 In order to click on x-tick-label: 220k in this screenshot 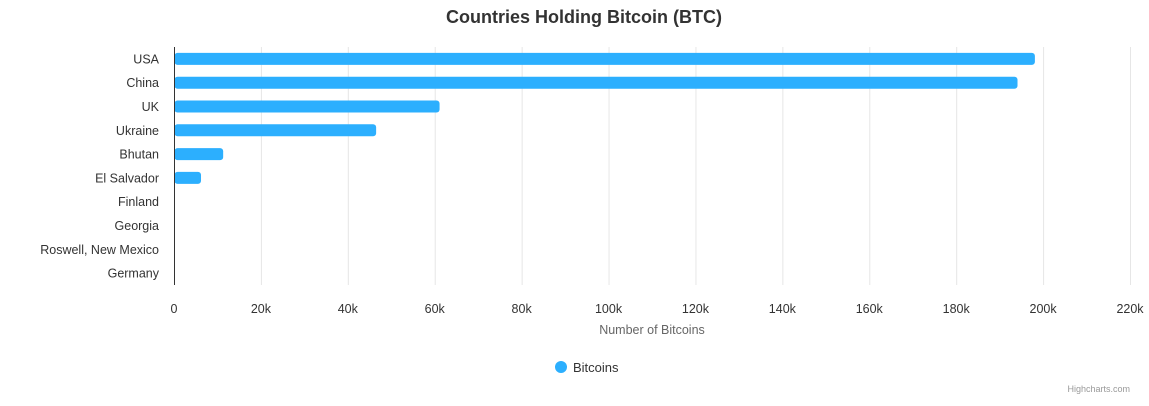, I will do `click(1130, 309)`.